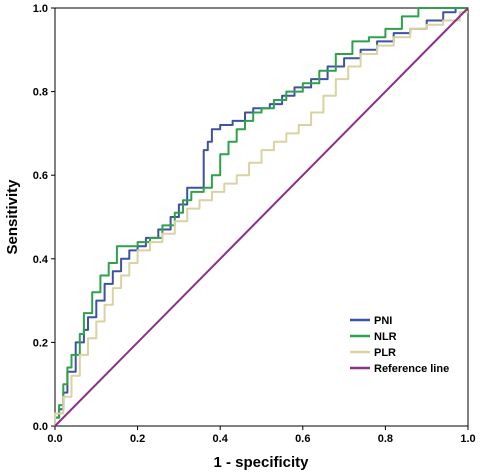  Describe the element at coordinates (383, 321) in the screenshot. I see `legend-label: PNI` at that location.